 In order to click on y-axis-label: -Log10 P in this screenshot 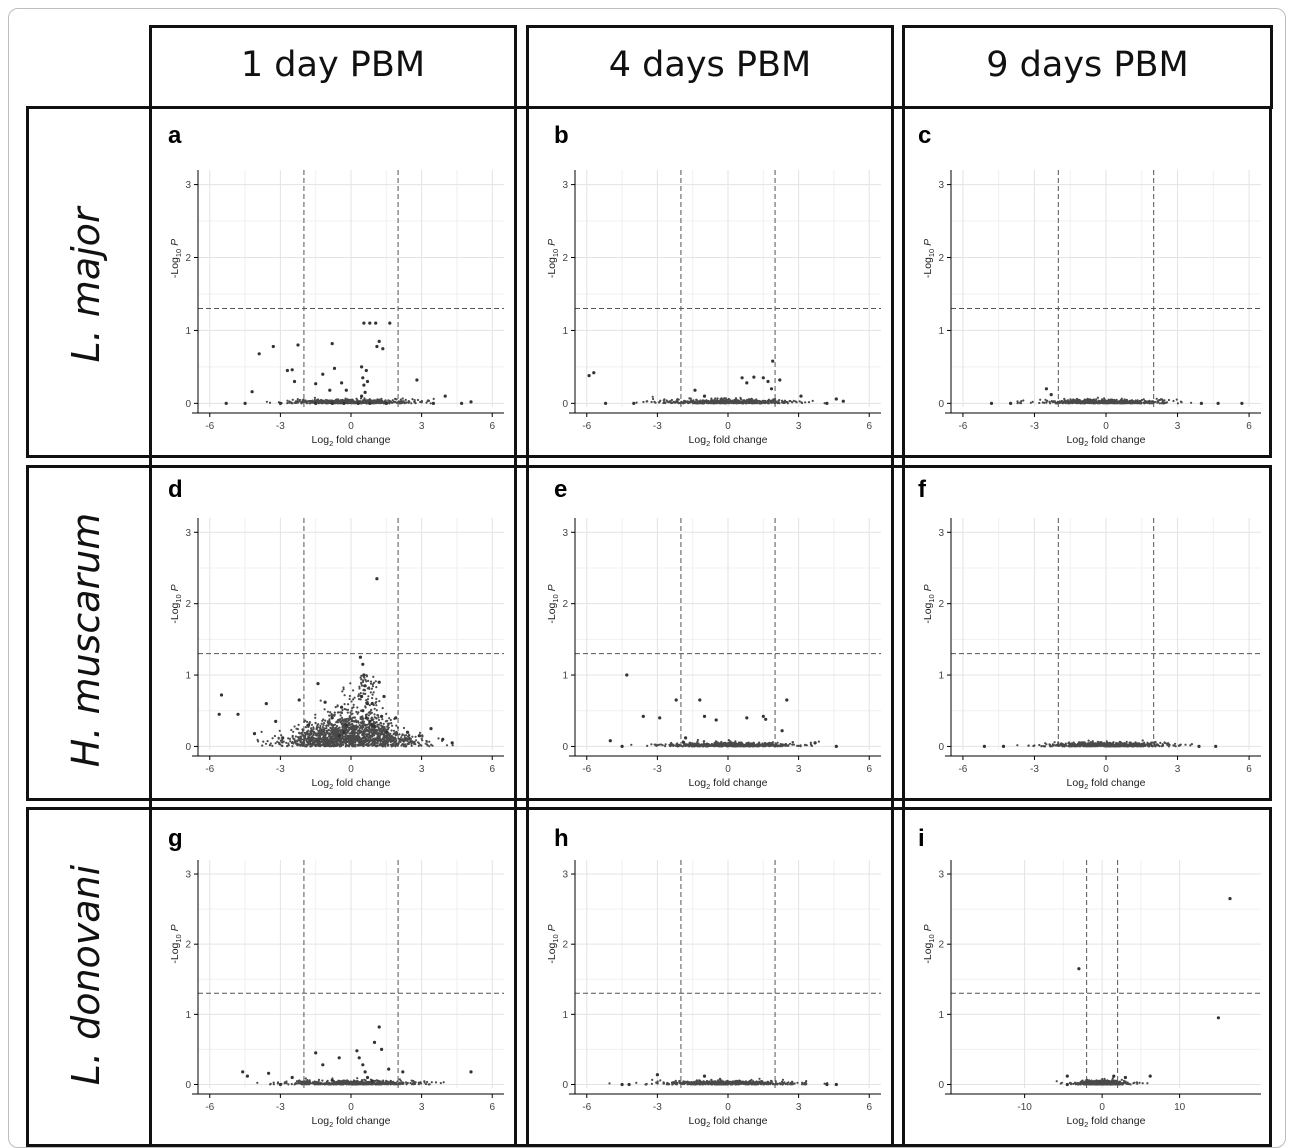, I will do `click(929, 258)`.